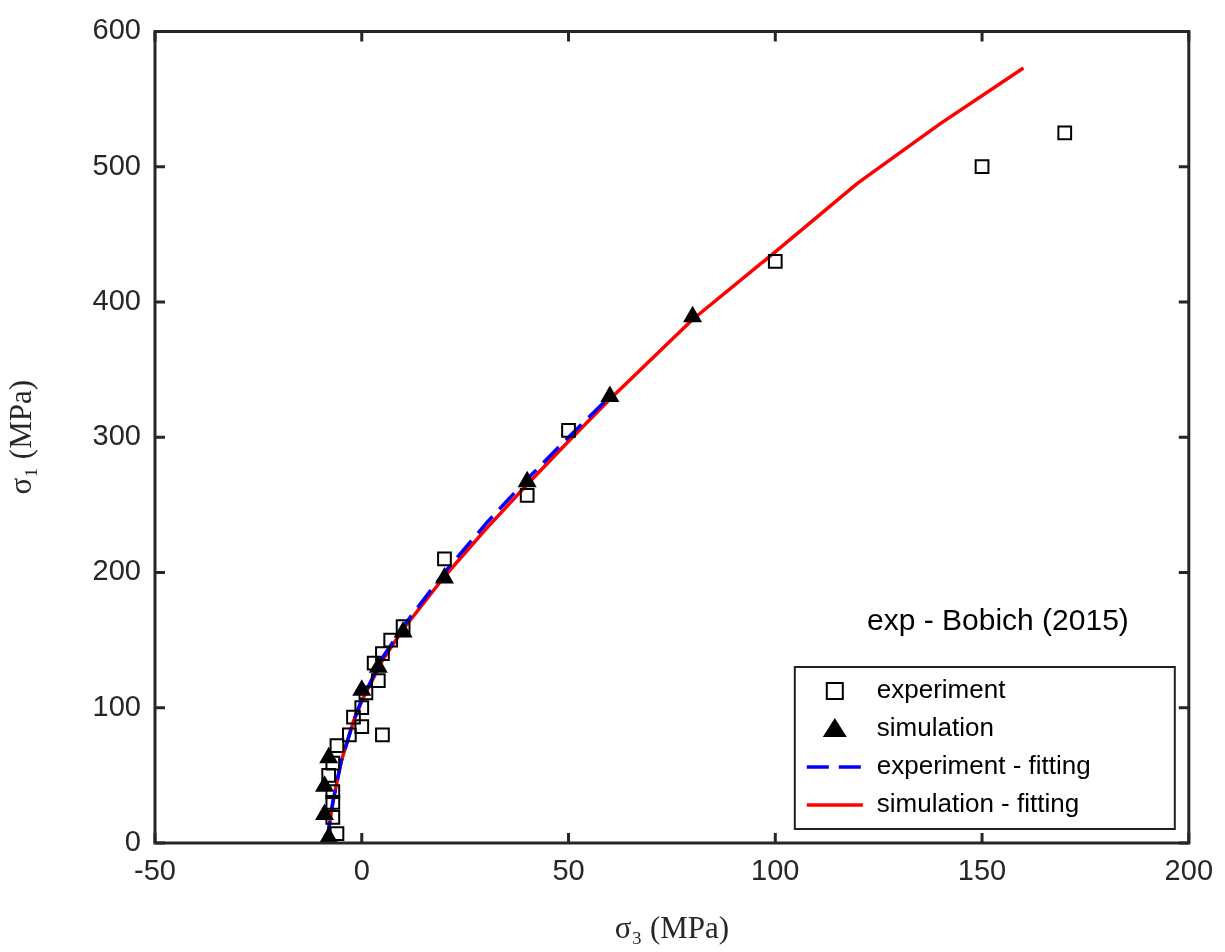 Image resolution: width=1225 pixels, height=952 pixels. Describe the element at coordinates (20, 437) in the screenshot. I see `y-axis-title: σ₁ (MPa)` at that location.